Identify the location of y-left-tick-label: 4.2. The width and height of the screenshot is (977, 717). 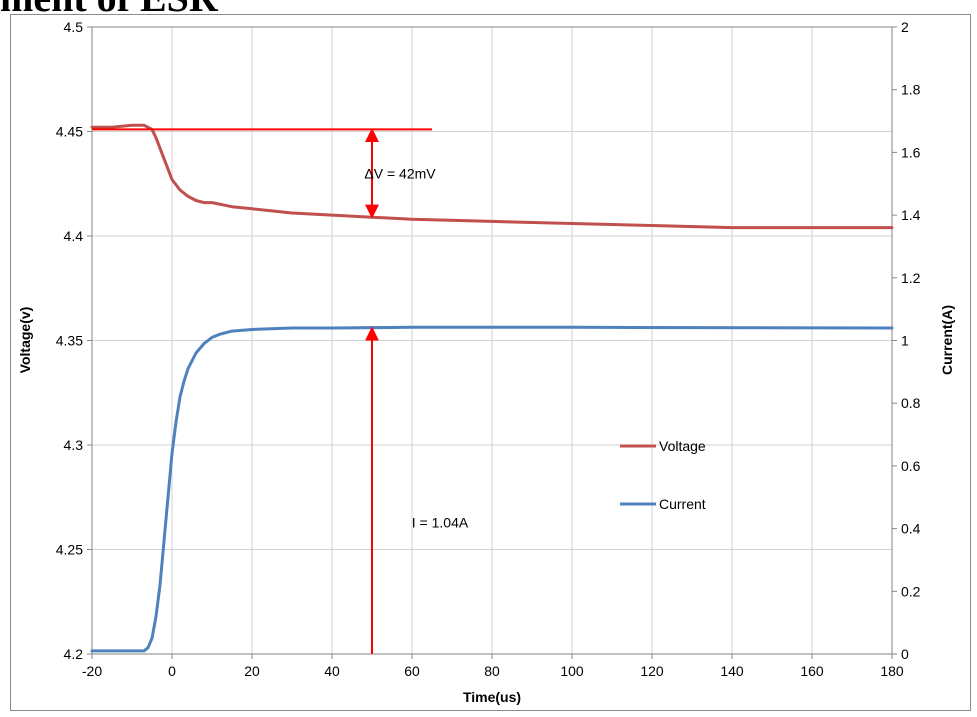
(74, 654).